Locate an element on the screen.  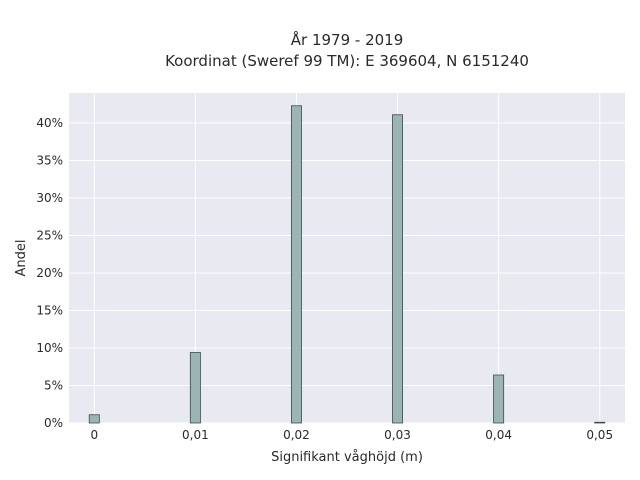
y-tick-label: 30% is located at coordinates (49, 198).